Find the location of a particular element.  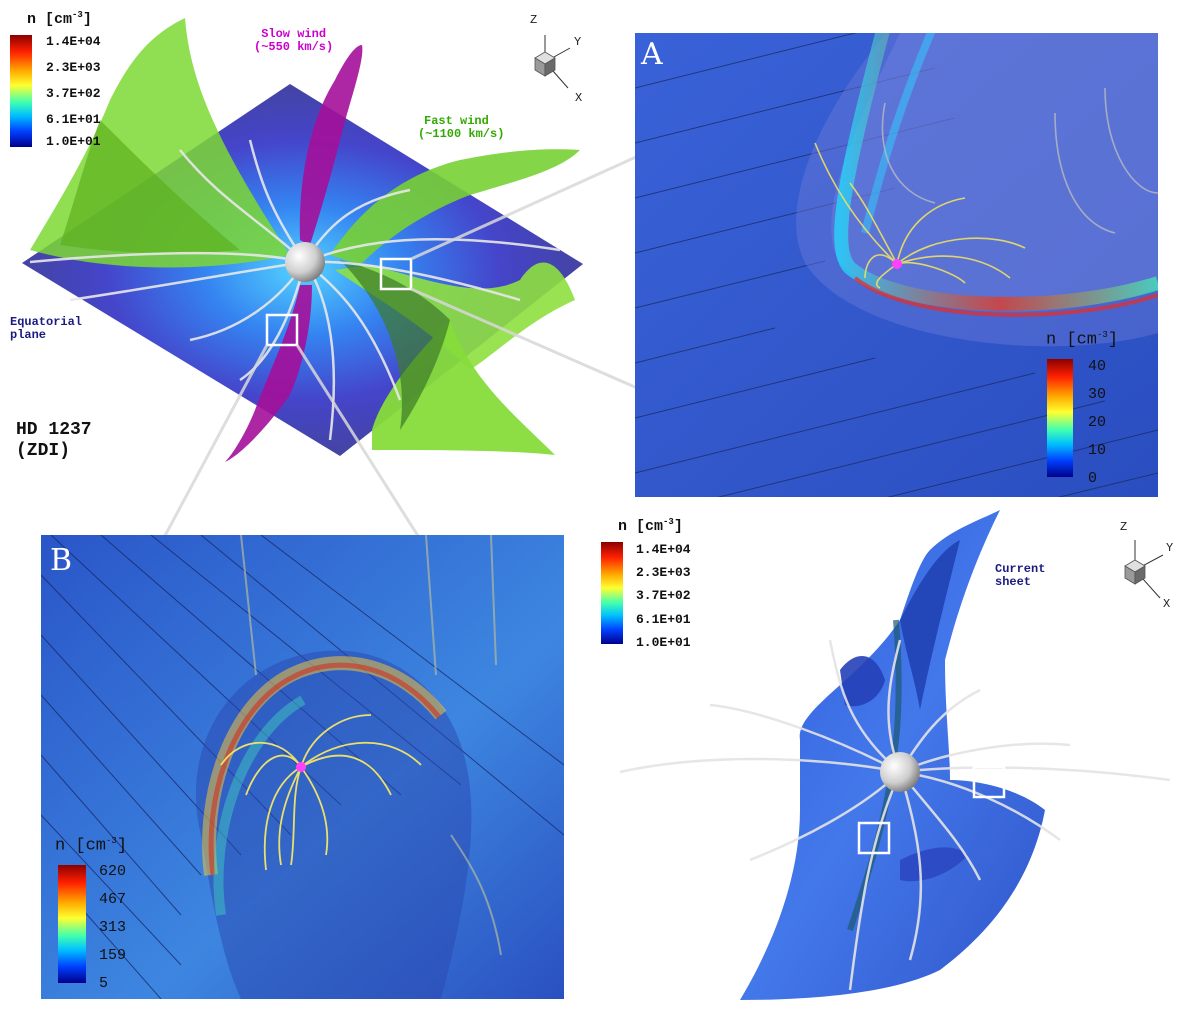

main-tick: 1.4E+04 is located at coordinates (73, 41).